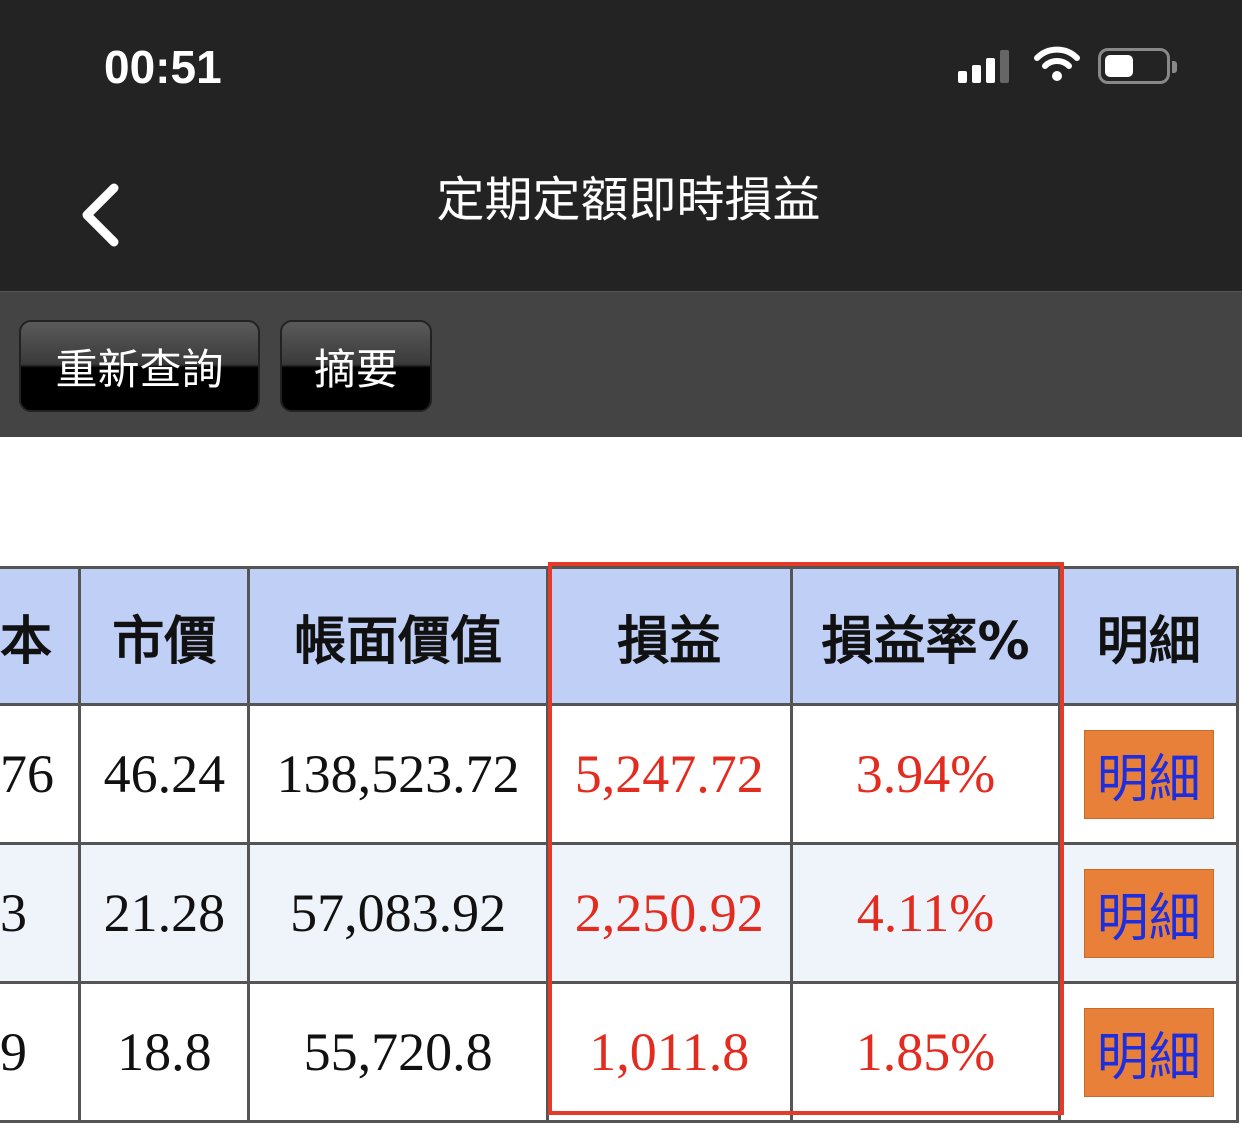  What do you see at coordinates (139, 366) in the screenshot?
I see `requery-button: 重新查詢` at bounding box center [139, 366].